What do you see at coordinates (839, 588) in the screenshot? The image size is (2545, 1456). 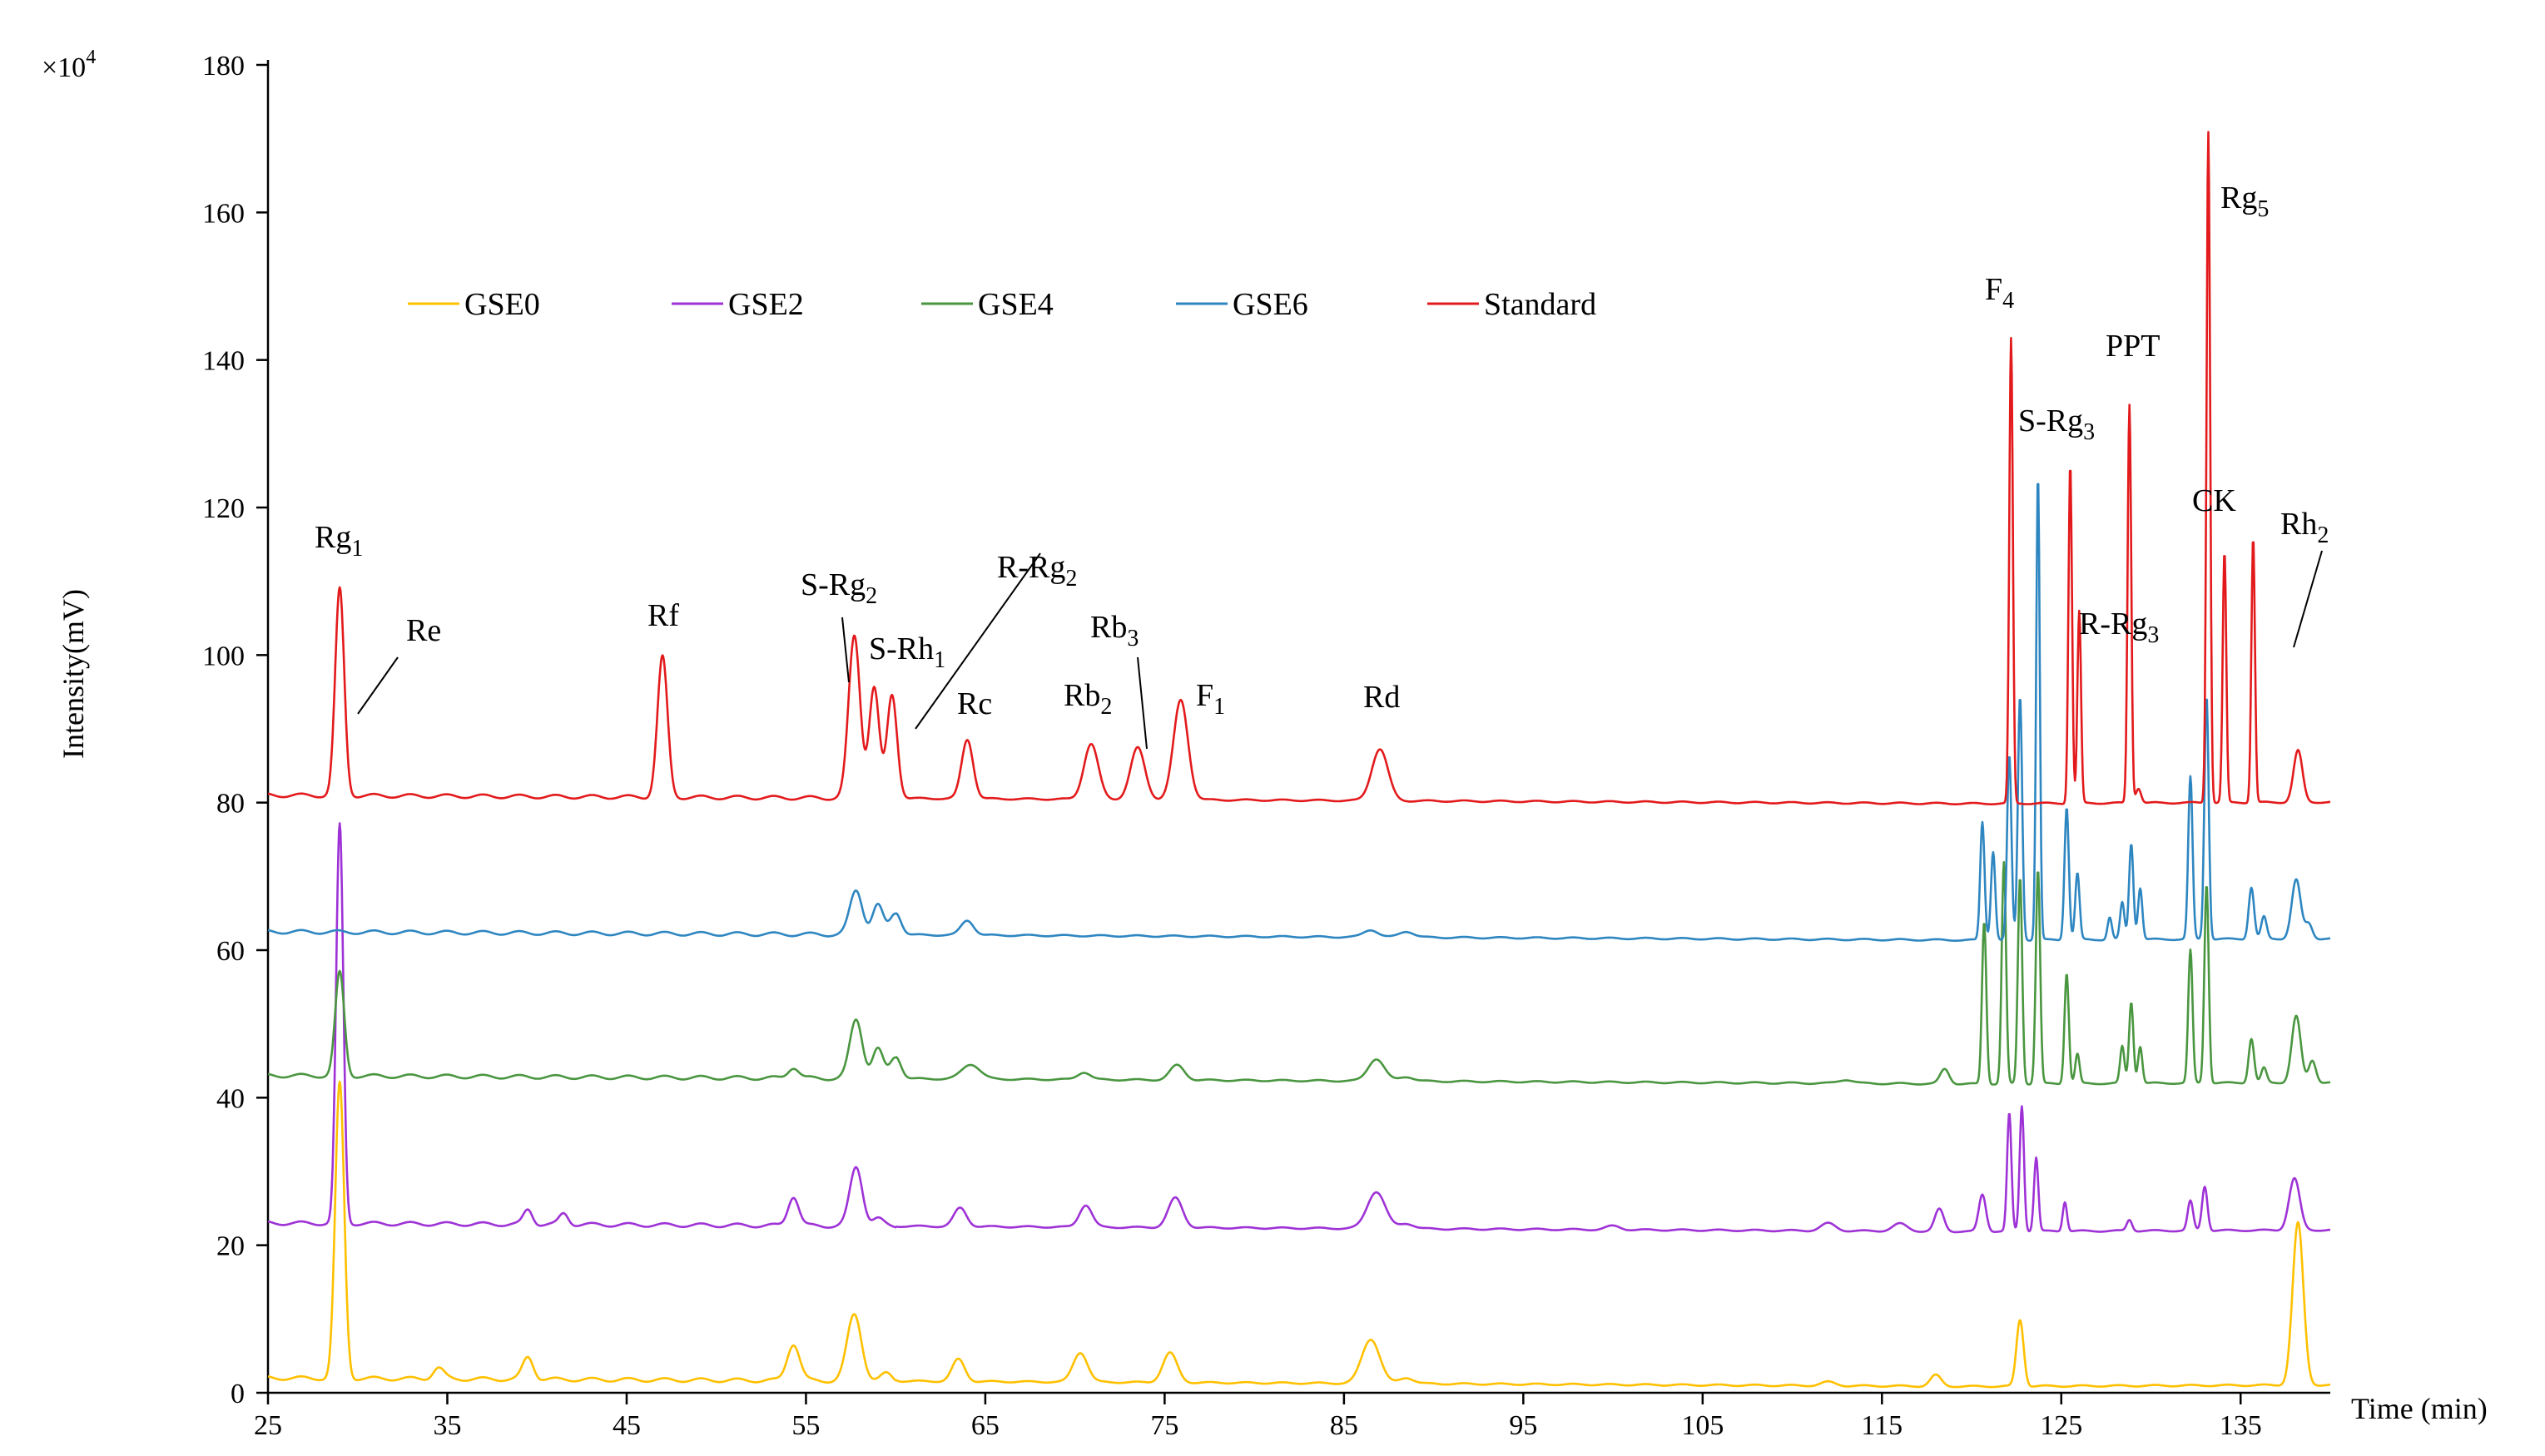 I see `peak-label: S-Rg2` at bounding box center [839, 588].